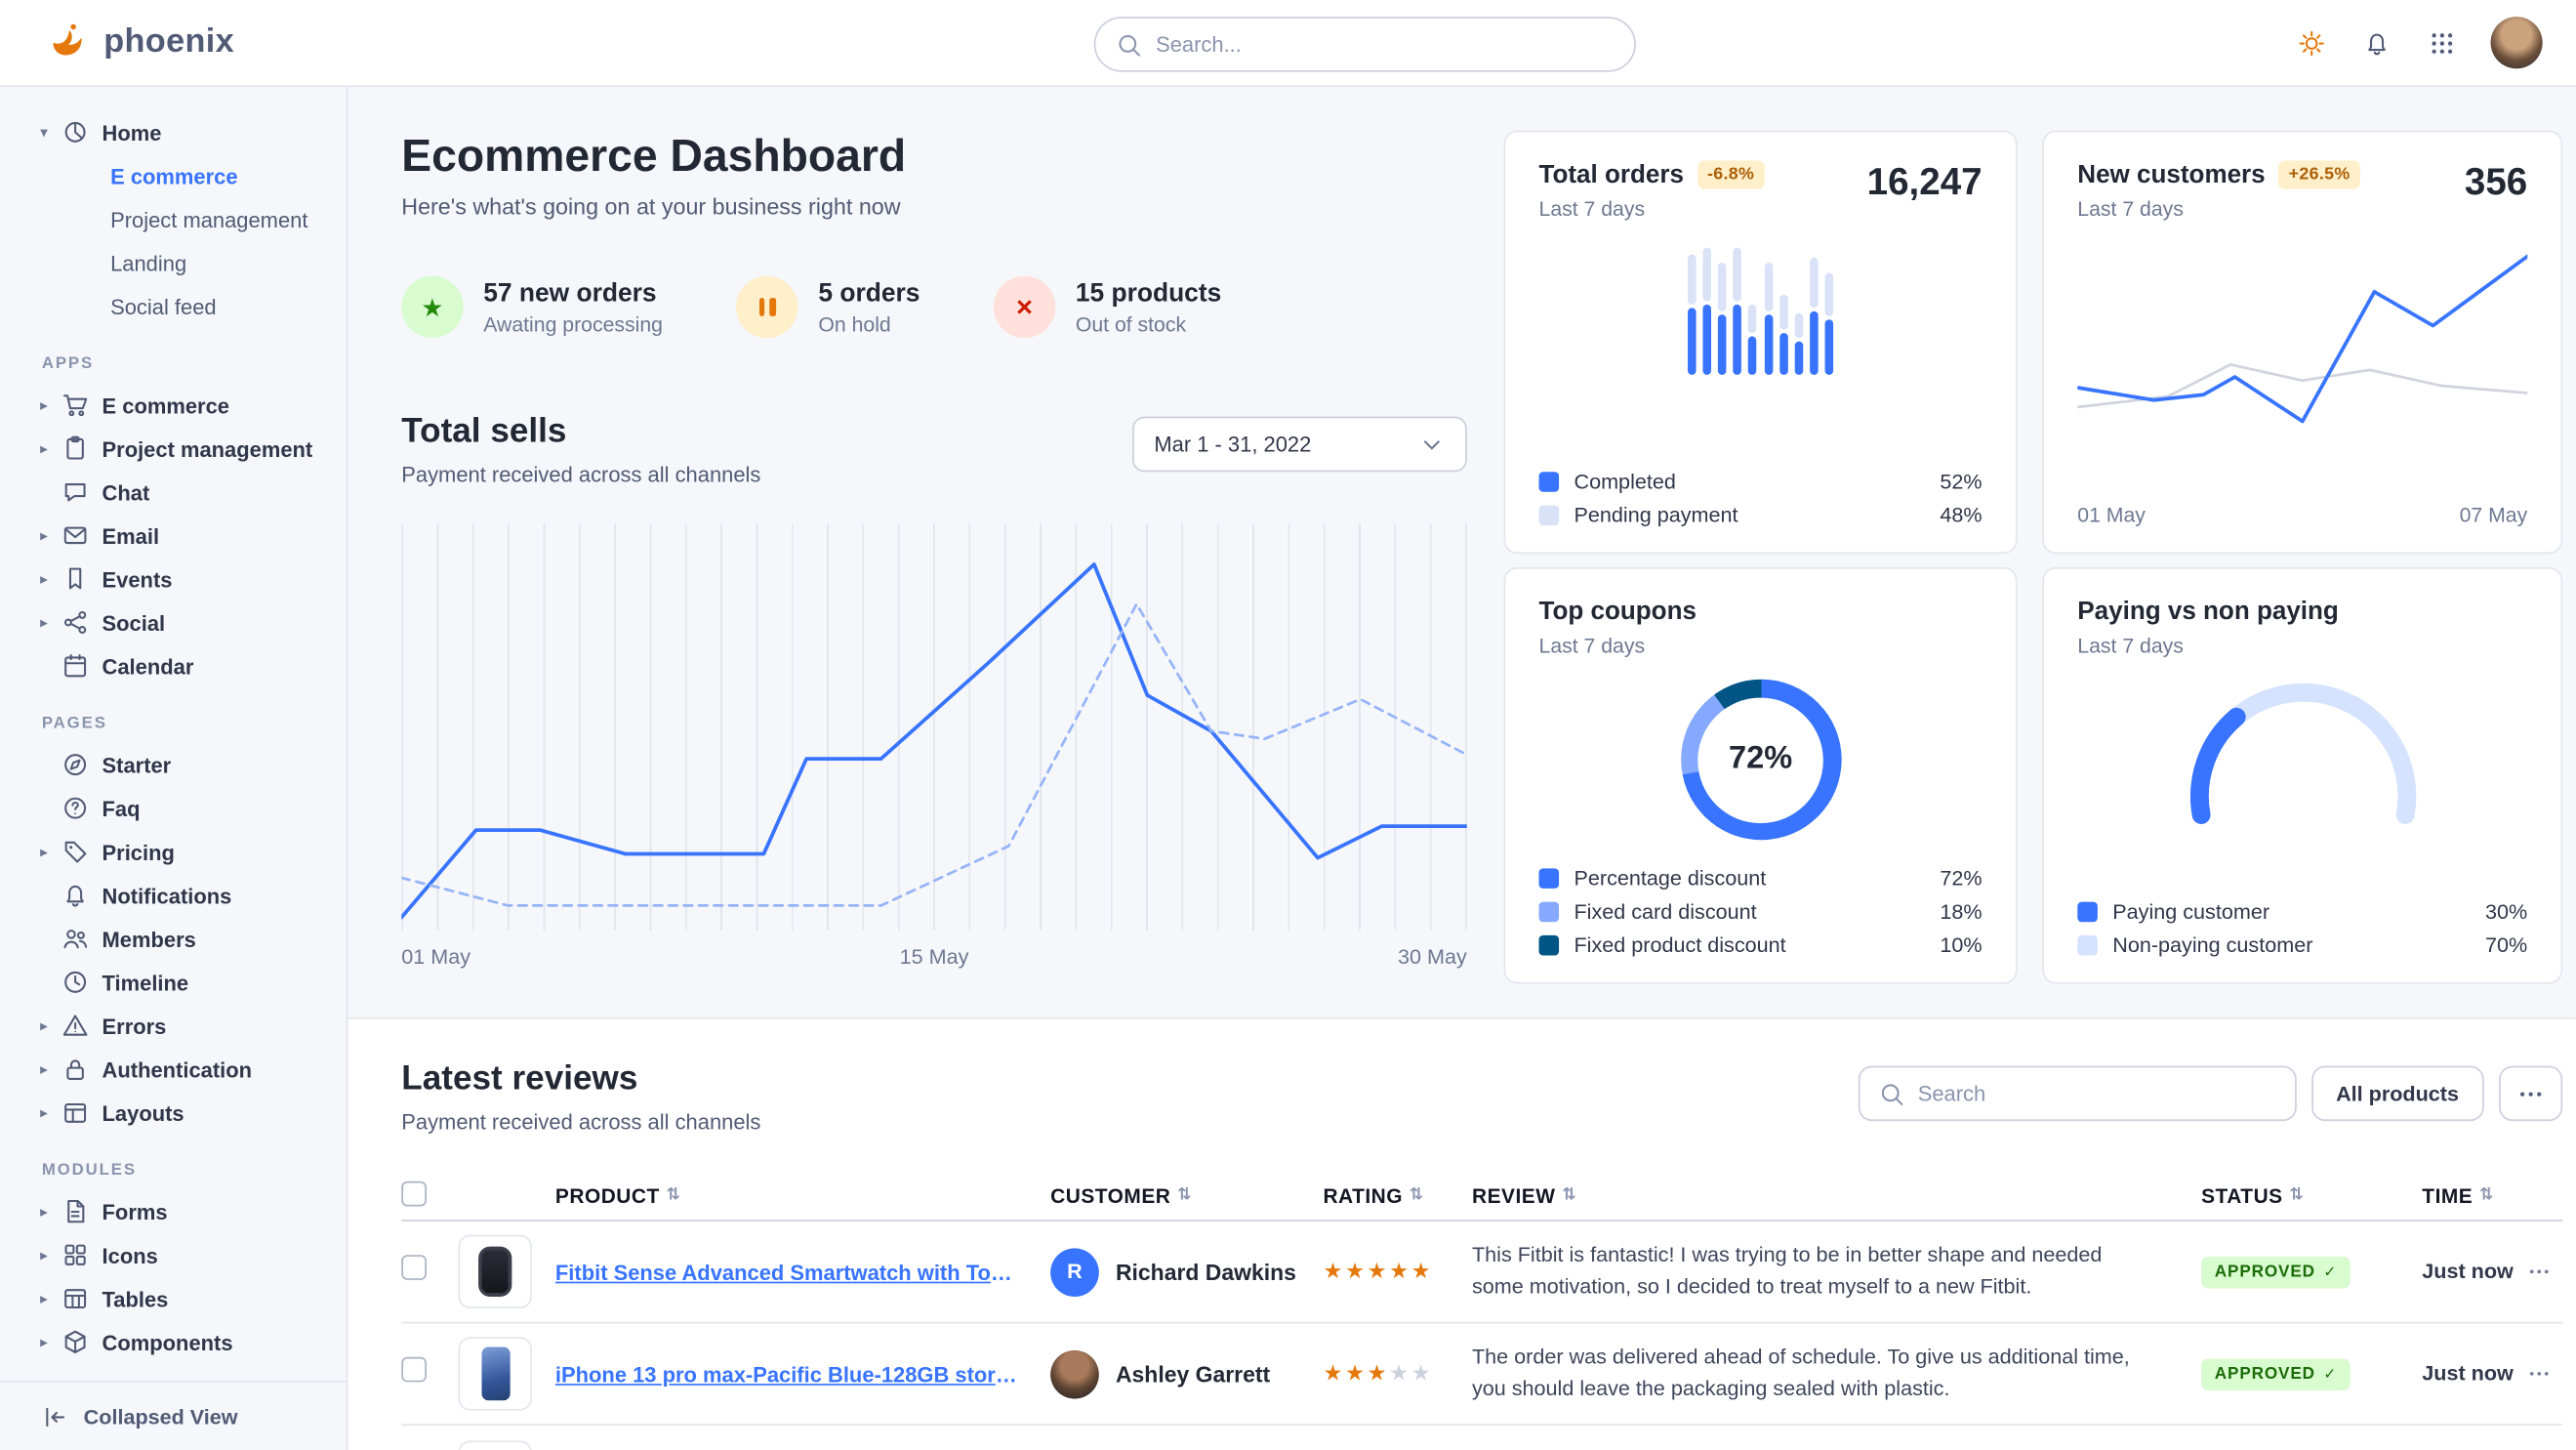 This screenshot has height=1450, width=2576. I want to click on table-row, so click(1481, 1438).